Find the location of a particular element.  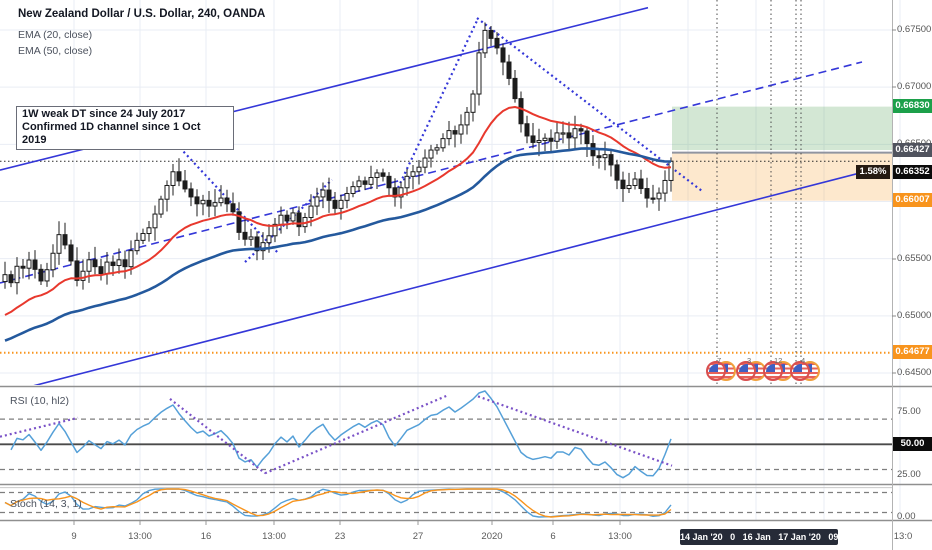

time-axis-event-badge: 14 Jan '20 0 16 Jan 17 Jan '20 09:00 is located at coordinates (765, 537).